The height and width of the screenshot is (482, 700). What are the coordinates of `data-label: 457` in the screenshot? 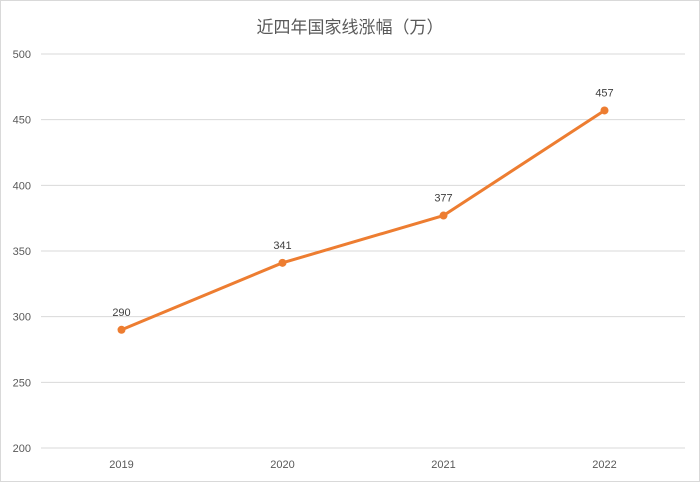 It's located at (604, 93).